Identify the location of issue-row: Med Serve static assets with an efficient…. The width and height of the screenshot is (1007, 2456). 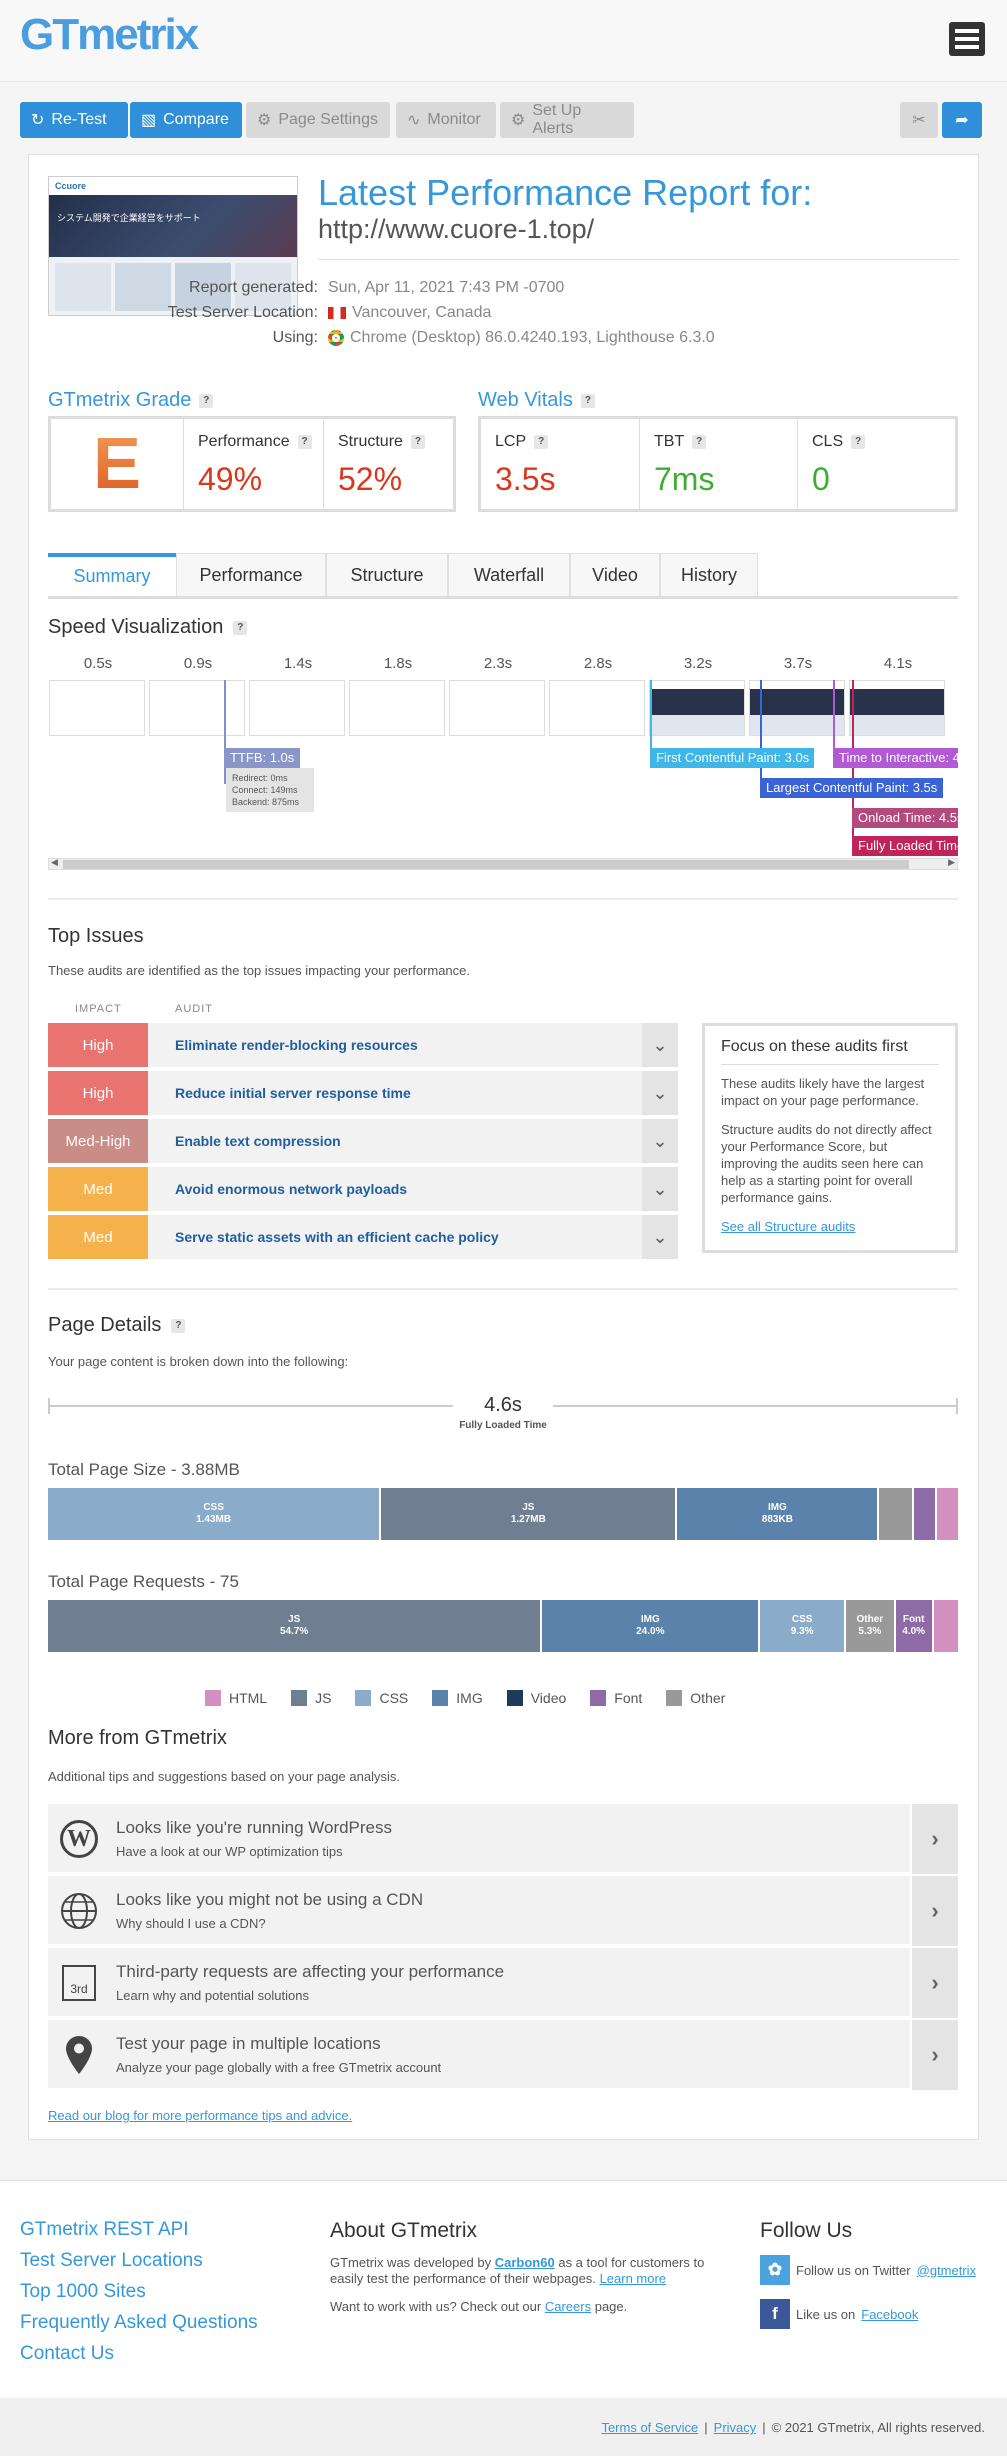
(363, 1237).